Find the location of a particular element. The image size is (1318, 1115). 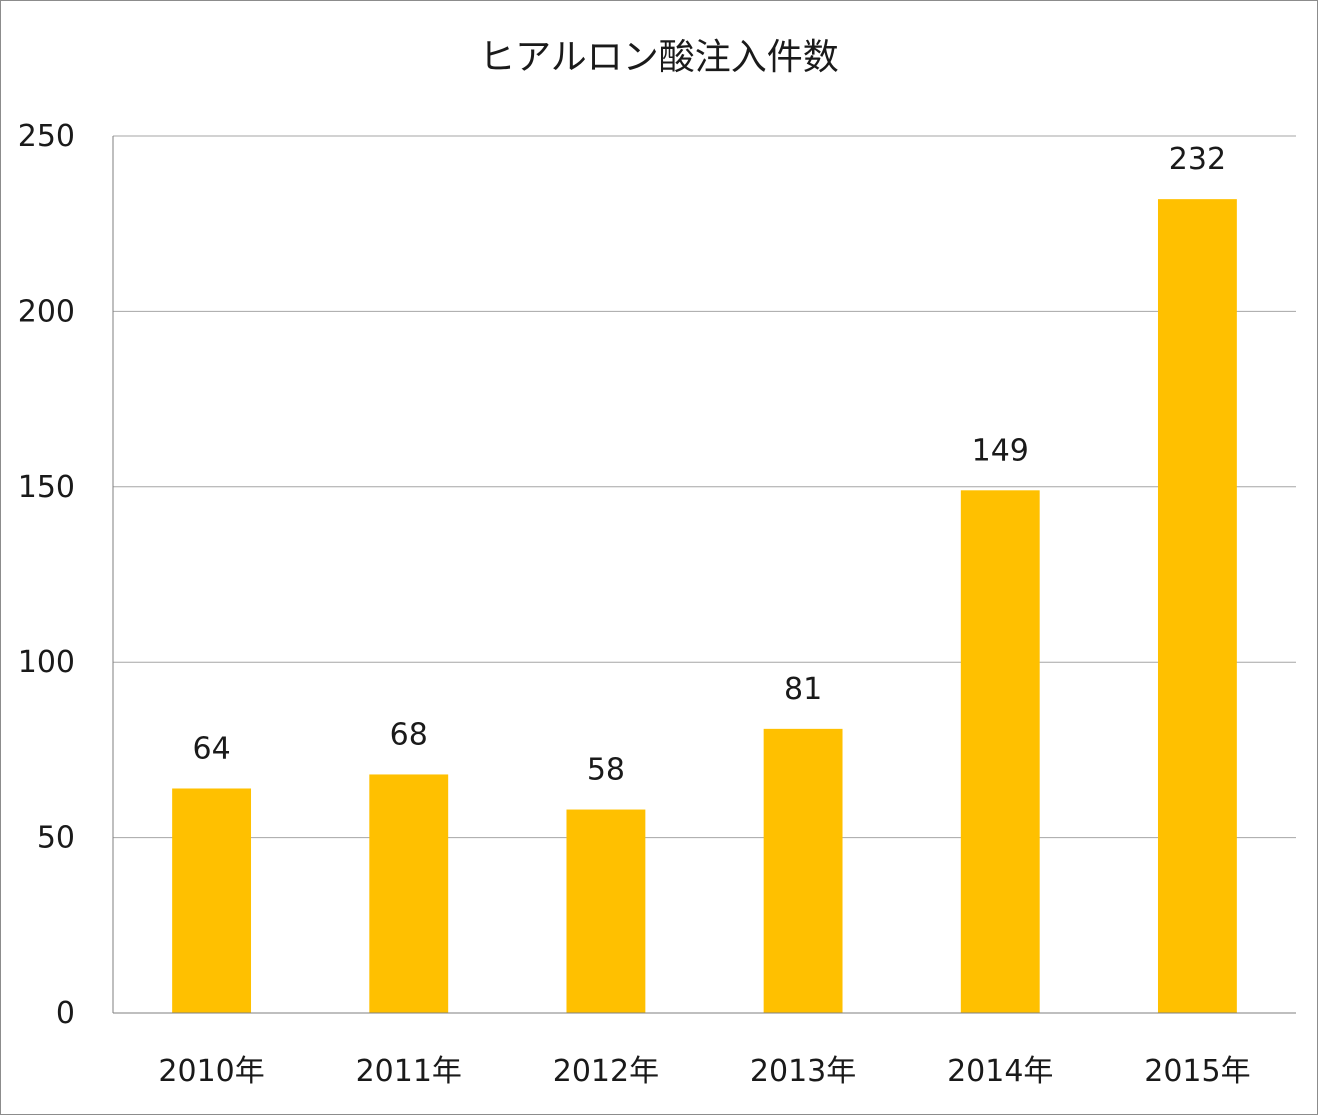

y-tick-label: 250 is located at coordinates (46, 136).